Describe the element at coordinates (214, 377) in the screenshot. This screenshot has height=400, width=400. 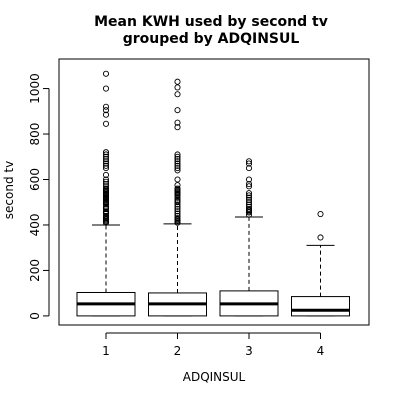
I see `x-axis-label: ADQINSUL` at that location.